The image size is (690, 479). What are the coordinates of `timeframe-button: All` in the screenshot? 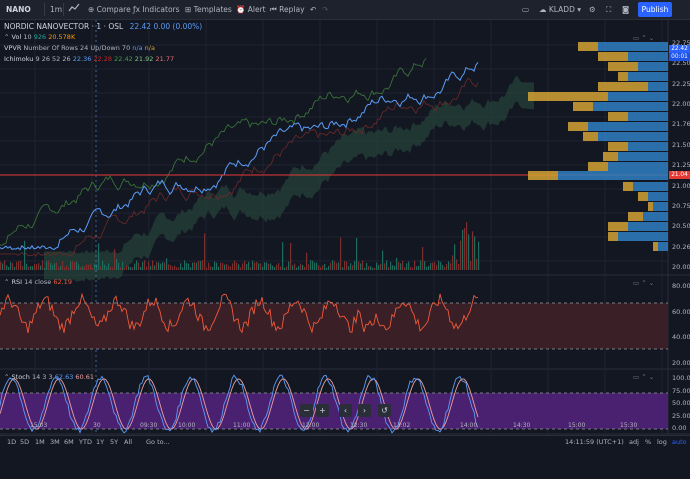 It's located at (128, 442).